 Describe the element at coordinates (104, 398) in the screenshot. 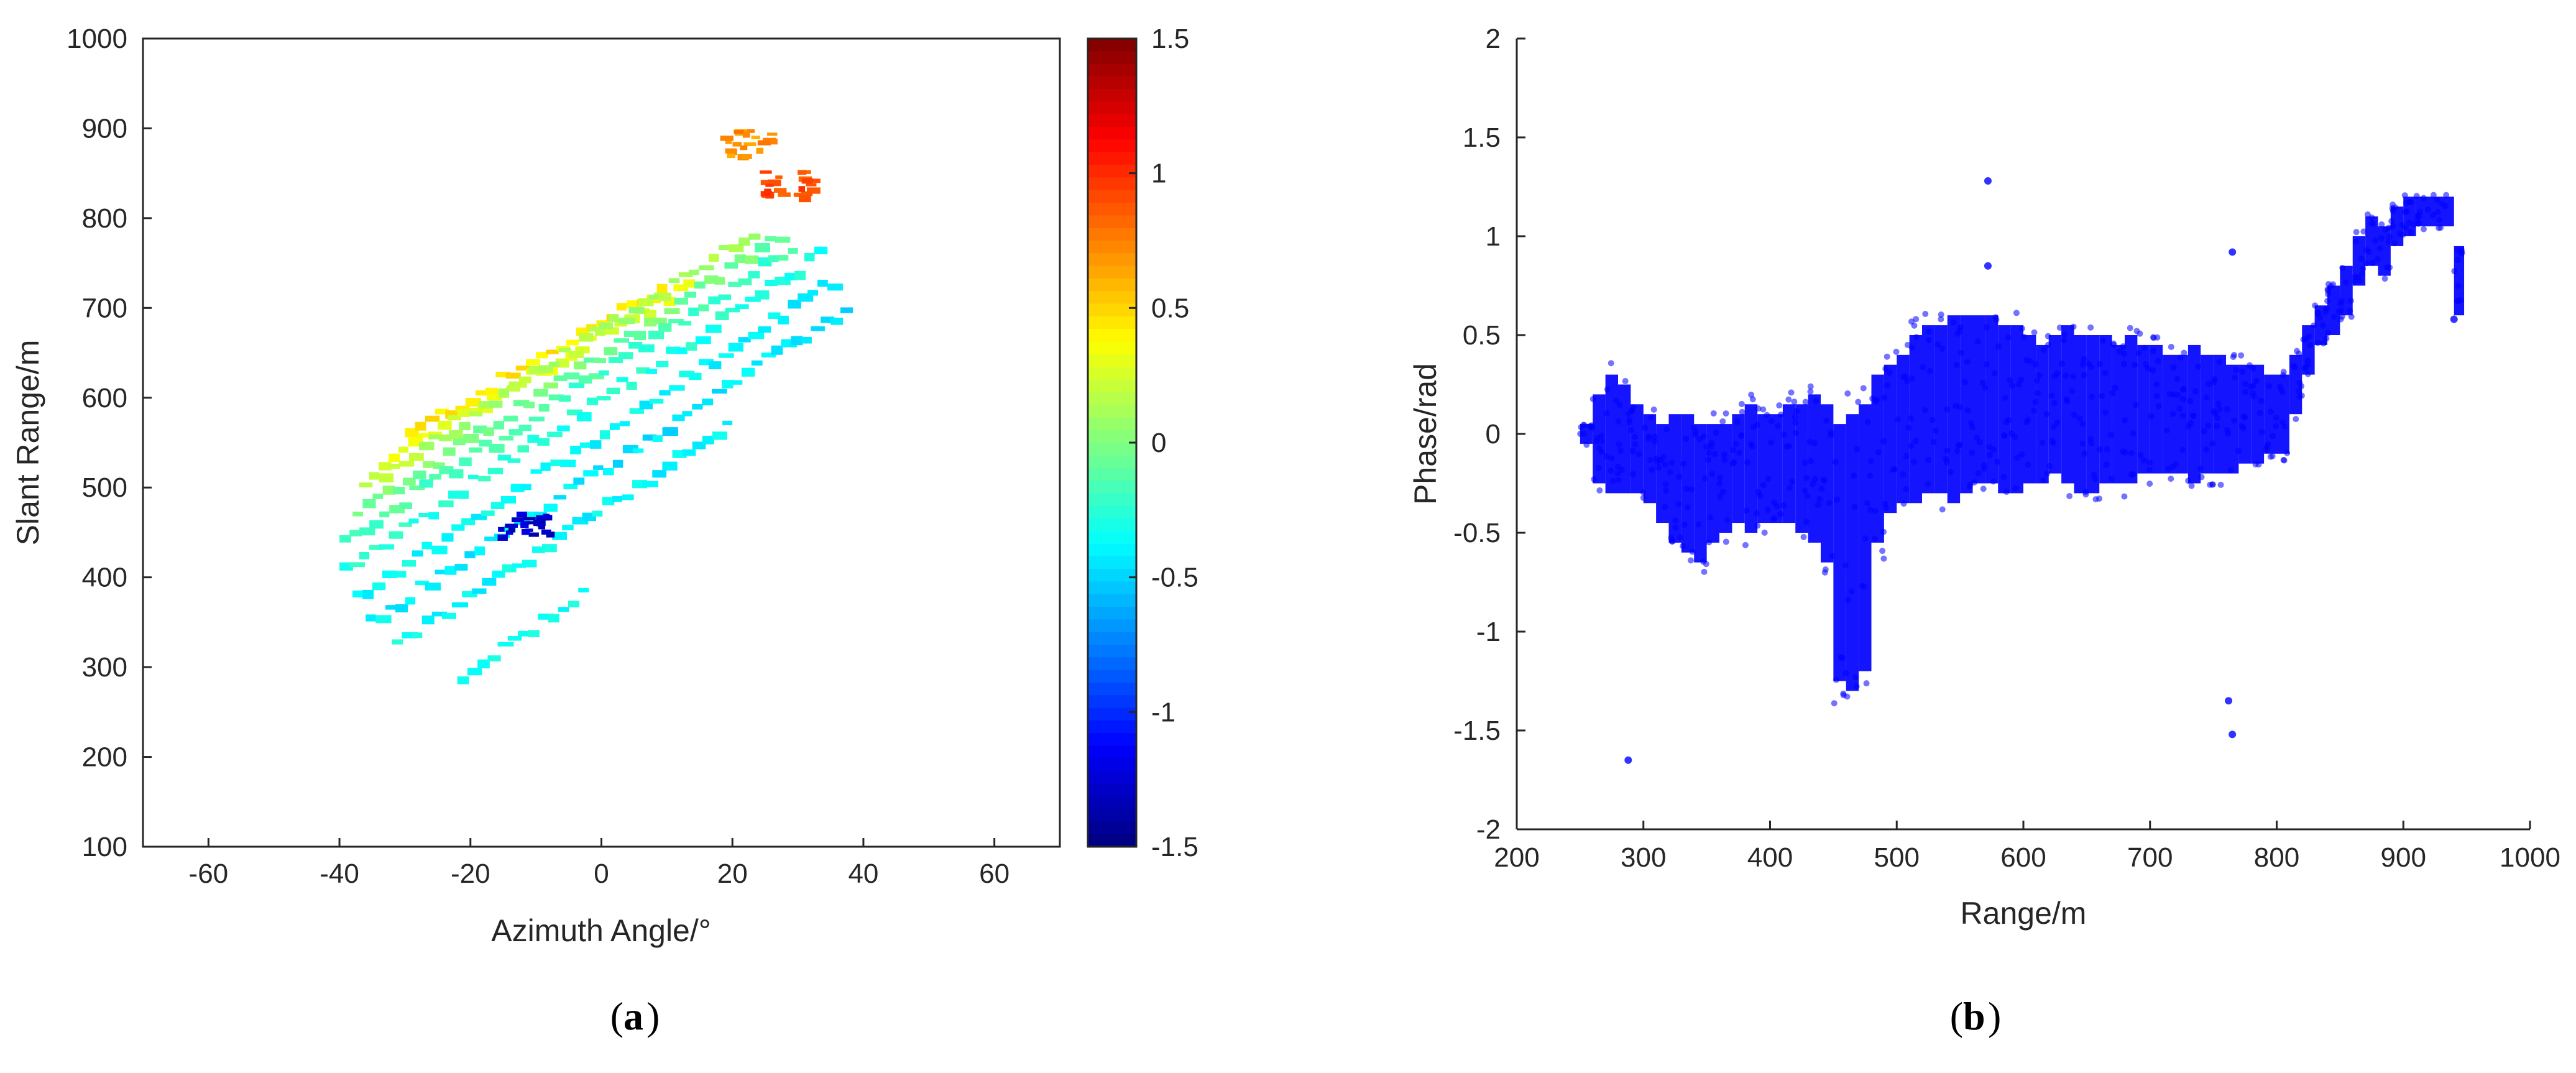

I see `panel-a-y-tick-label: 600` at that location.